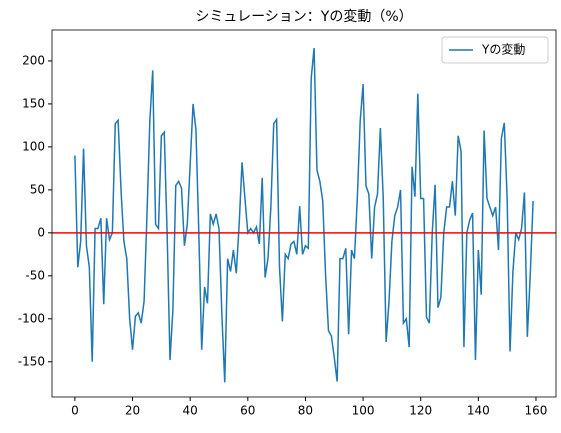  Describe the element at coordinates (420, 411) in the screenshot. I see `x-tick-label: 120` at that location.